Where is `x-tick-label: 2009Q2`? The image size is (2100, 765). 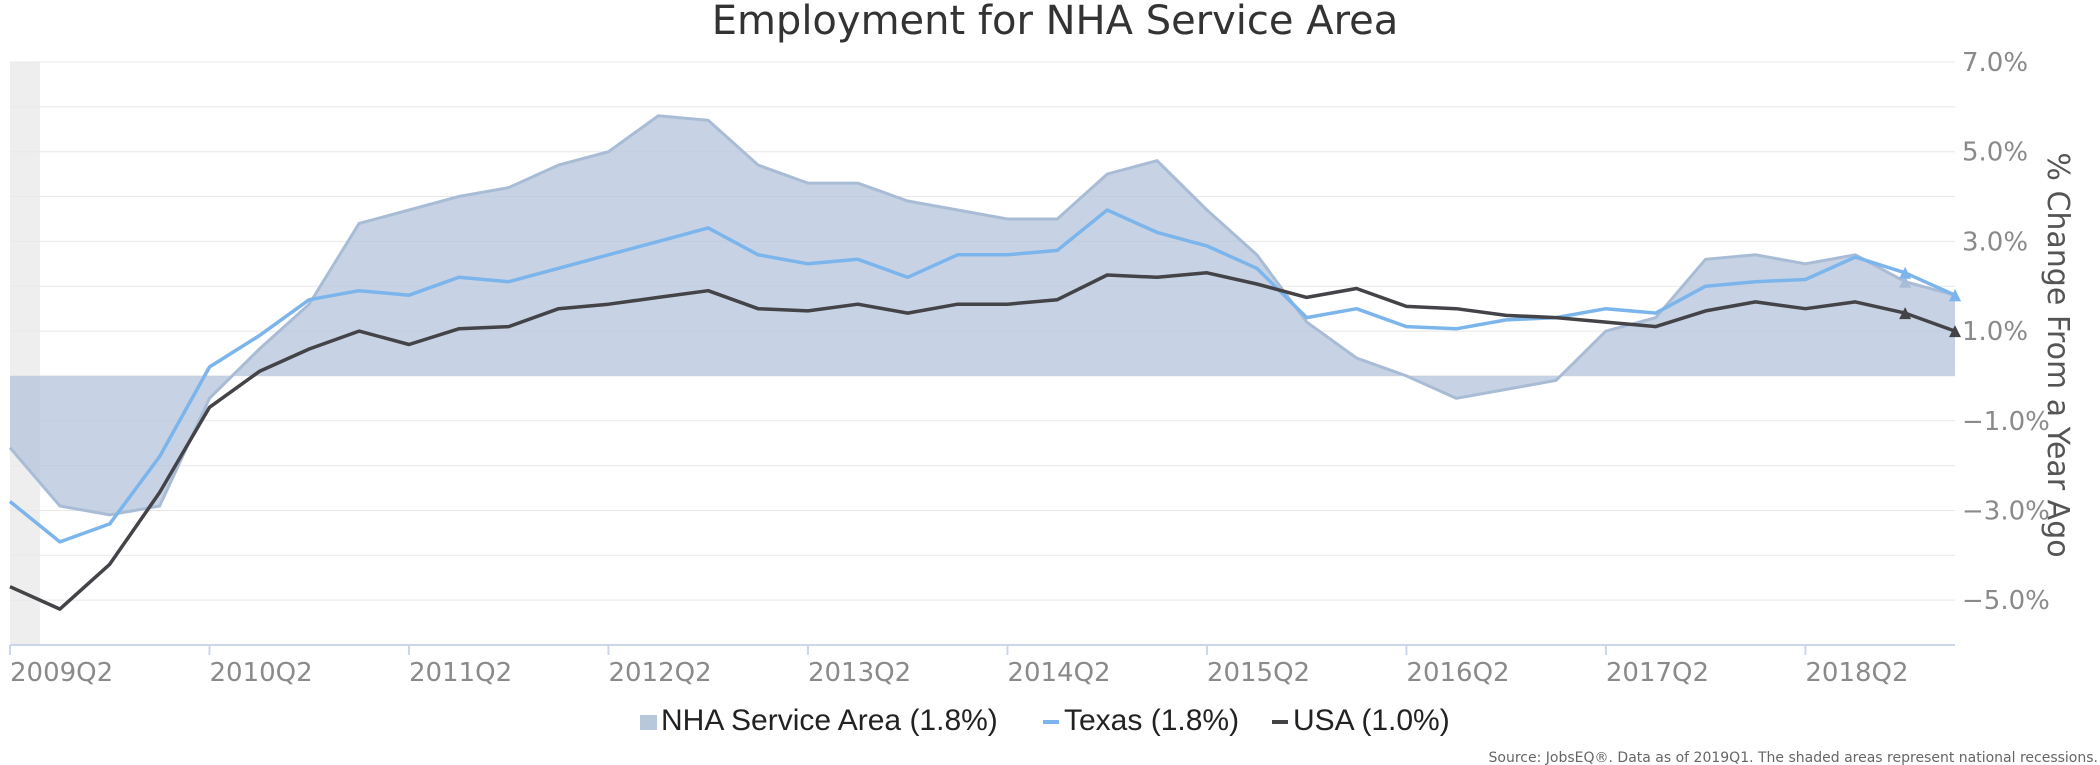
x-tick-label: 2009Q2 is located at coordinates (61, 673).